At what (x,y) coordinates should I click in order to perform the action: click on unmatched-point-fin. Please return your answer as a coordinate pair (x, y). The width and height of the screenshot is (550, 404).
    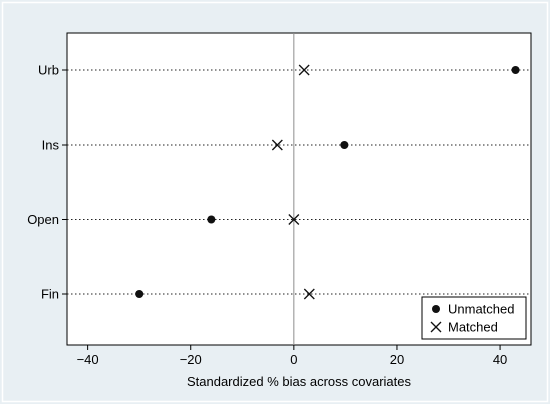
    Looking at the image, I should click on (139, 294).